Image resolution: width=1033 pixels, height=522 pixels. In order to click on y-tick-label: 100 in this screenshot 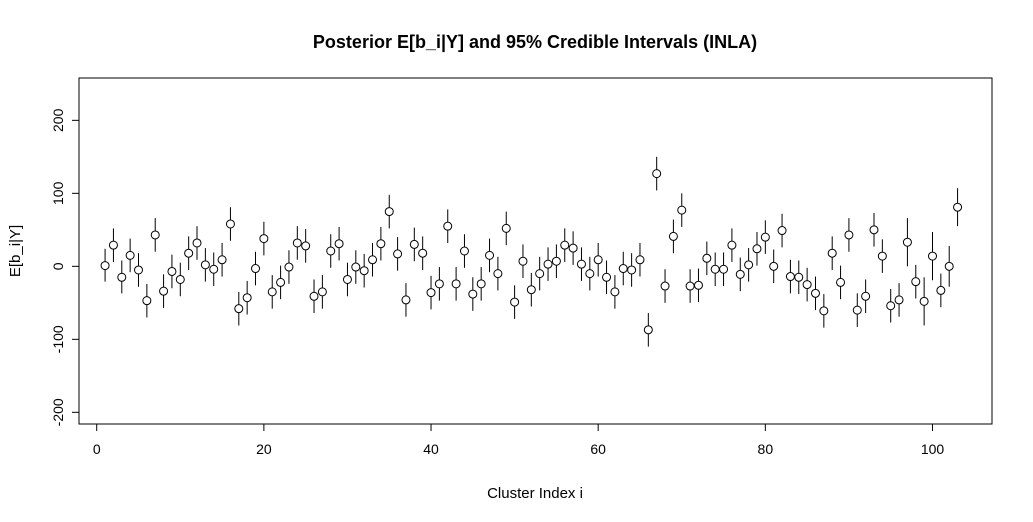, I will do `click(58, 193)`.